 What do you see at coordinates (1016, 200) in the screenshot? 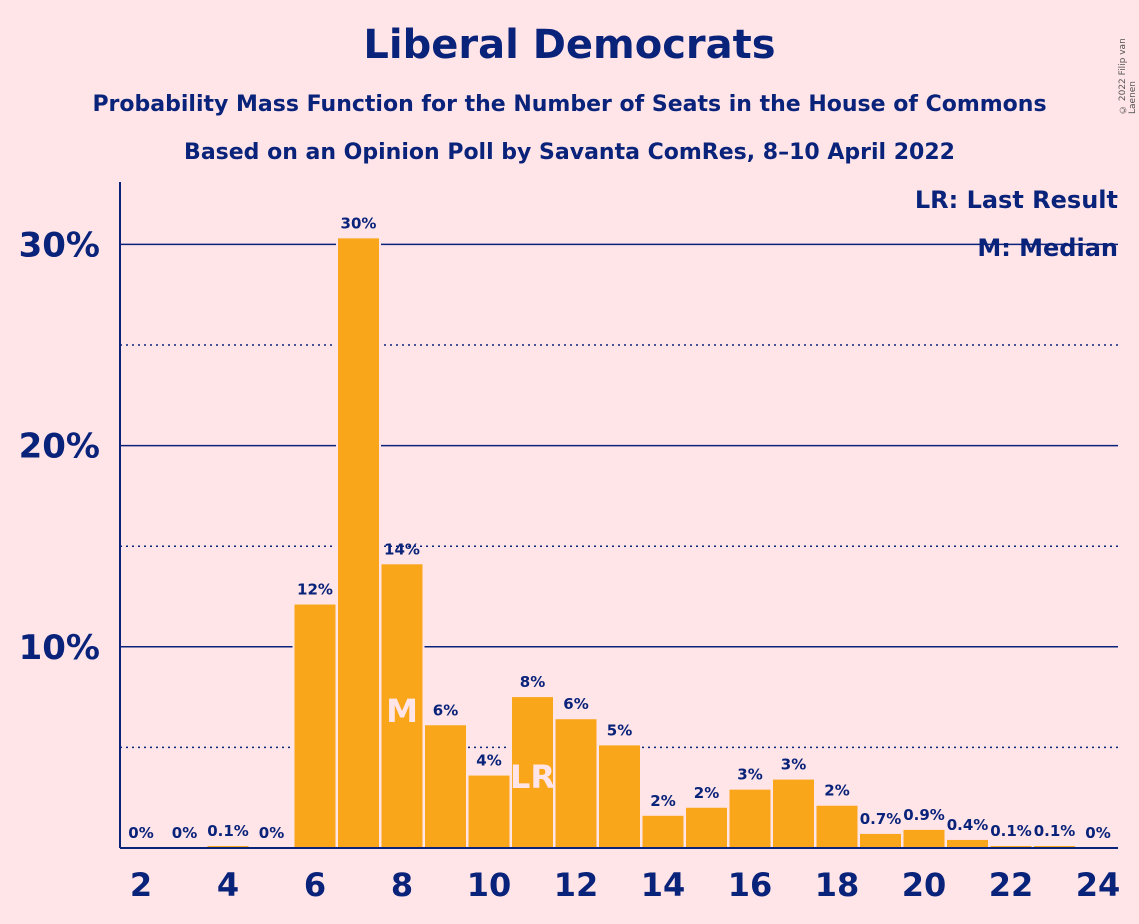
I see `legend-last-result: LR: Last Result` at bounding box center [1016, 200].